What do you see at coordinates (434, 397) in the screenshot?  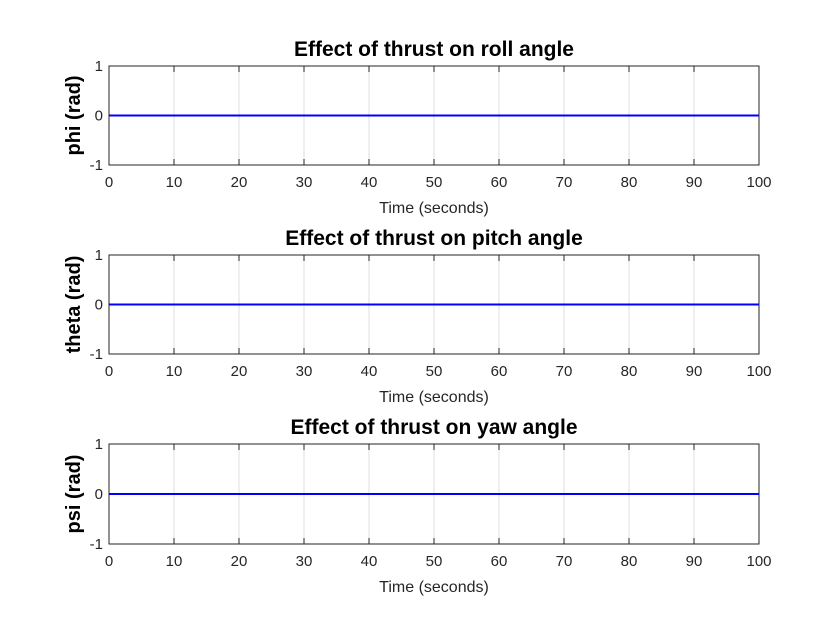 I see `x-axis-label-pitch: Time (seconds)` at bounding box center [434, 397].